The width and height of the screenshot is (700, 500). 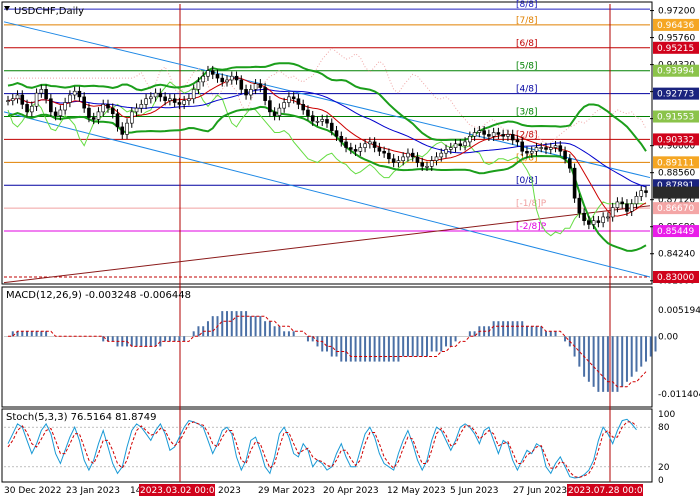 What do you see at coordinates (676, 12) in the screenshot?
I see `price-tick-label: 0.97200` at bounding box center [676, 12].